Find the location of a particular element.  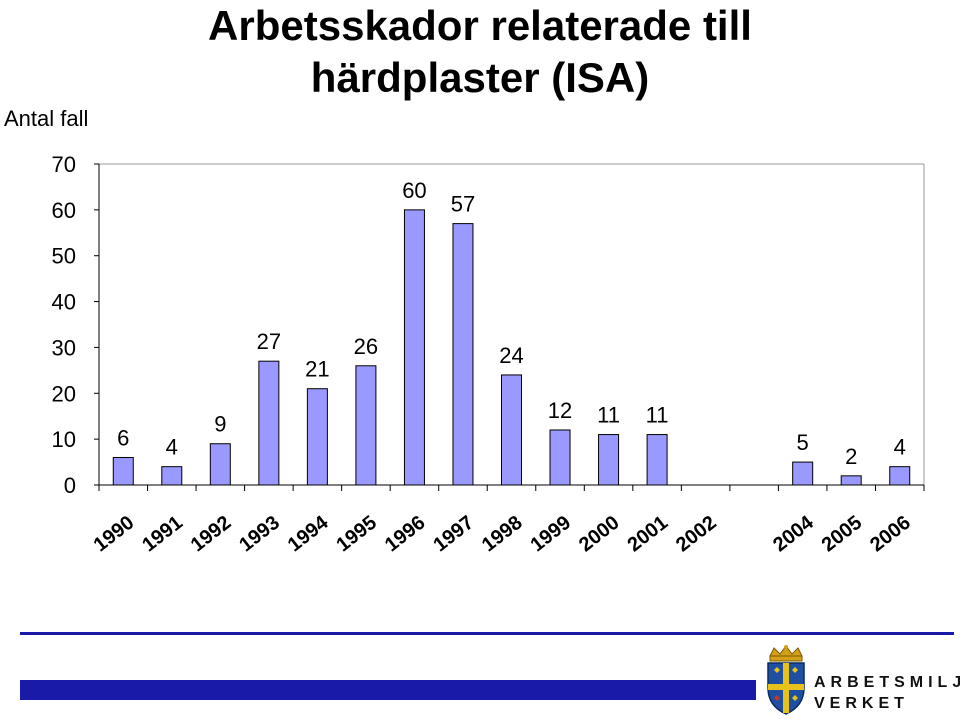

y-tick-label: 30 is located at coordinates (64, 347).